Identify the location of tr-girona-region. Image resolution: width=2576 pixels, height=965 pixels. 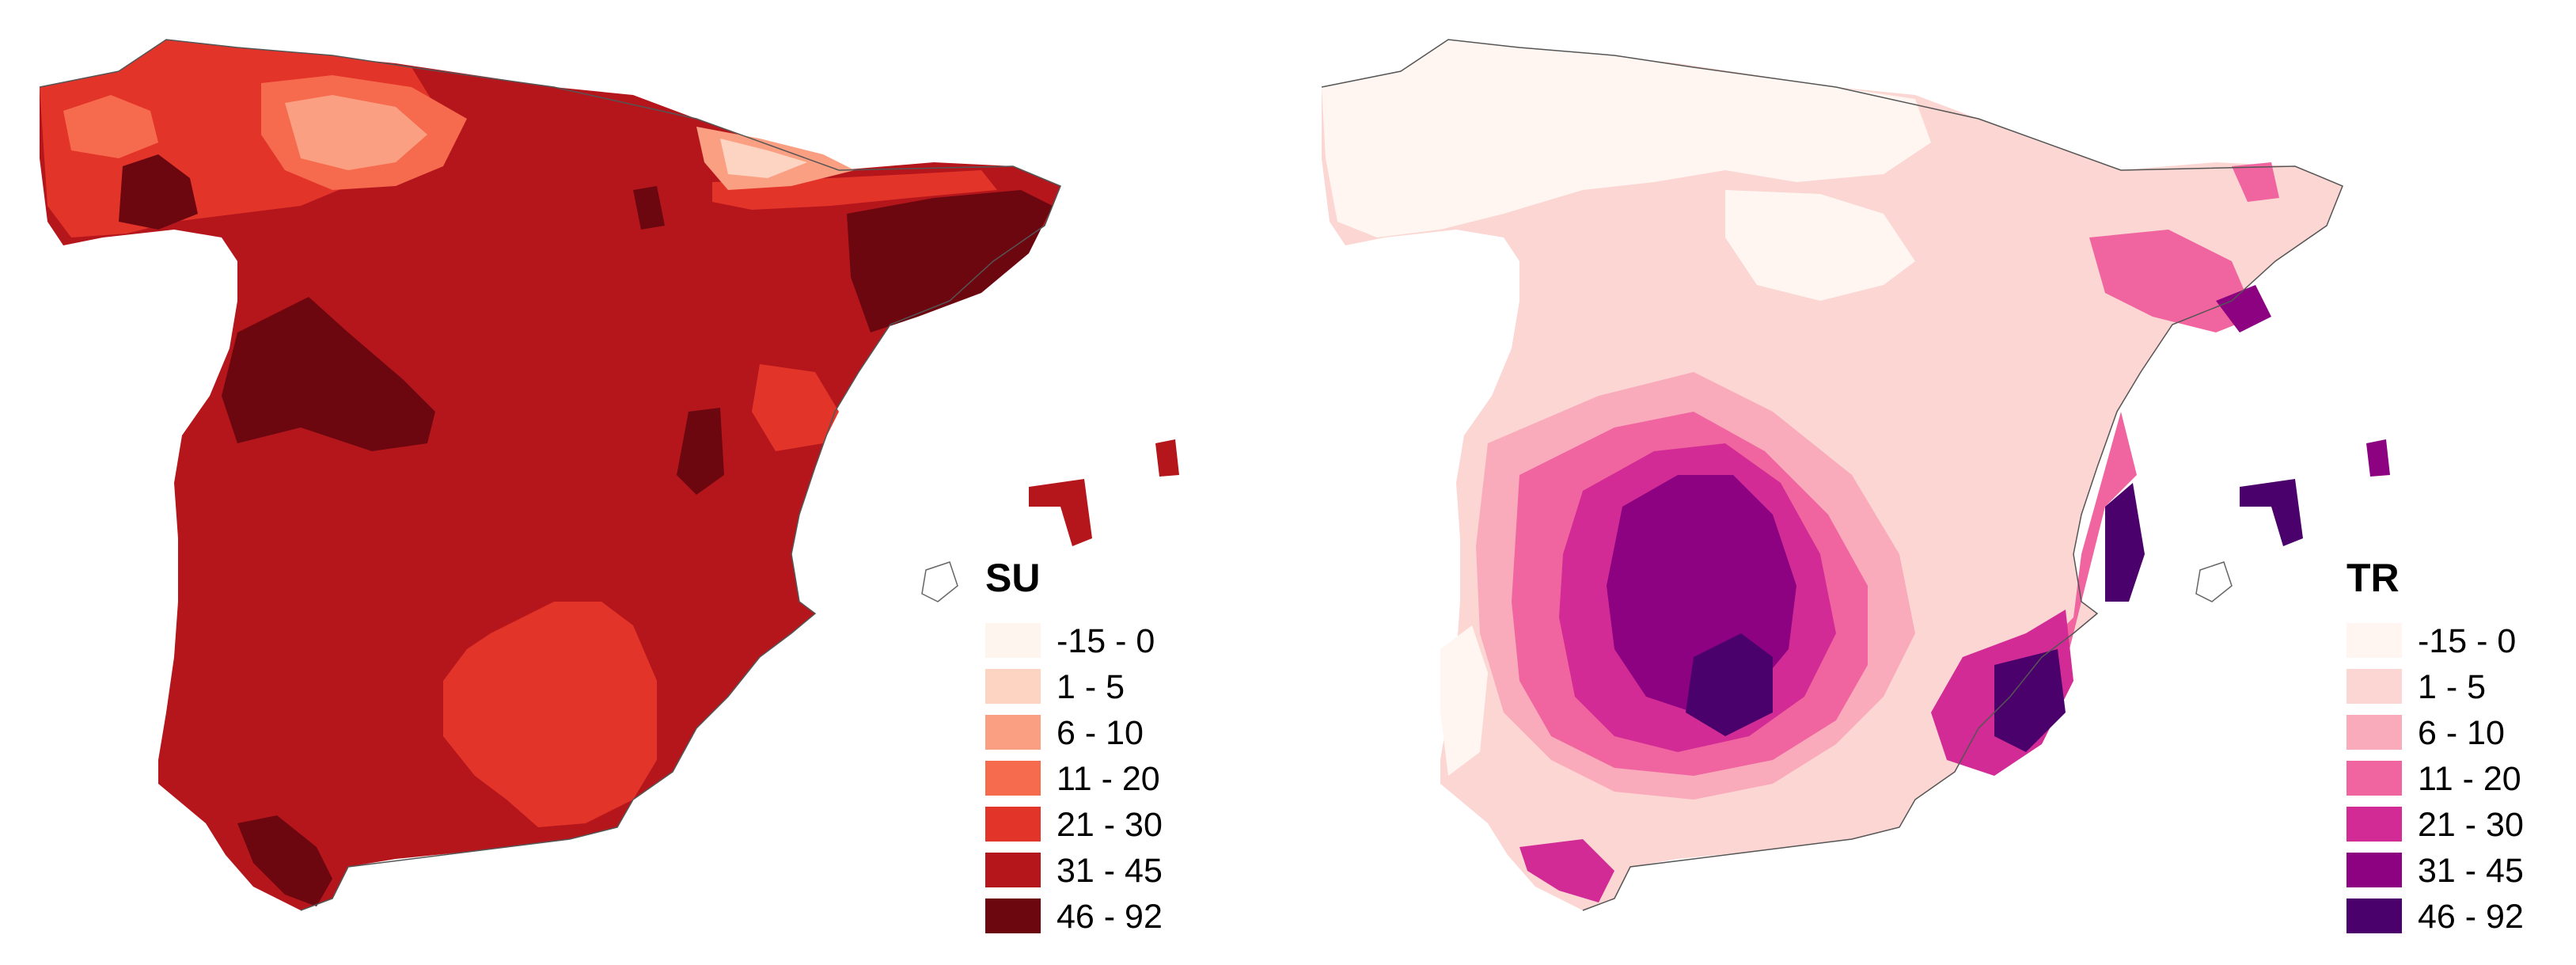
(2255, 182).